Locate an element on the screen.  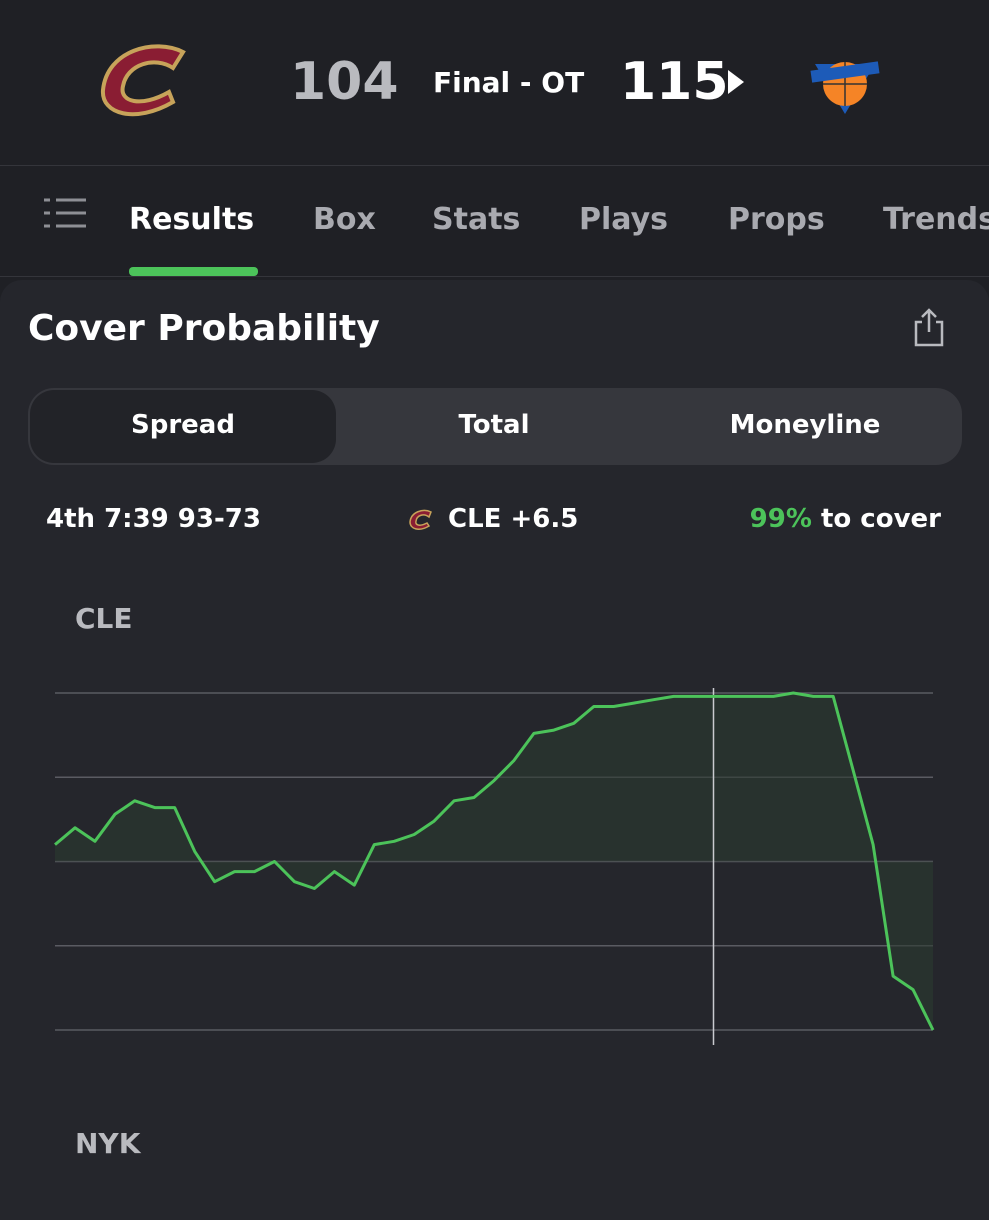
top-team-label: CLE is located at coordinates (104, 618).